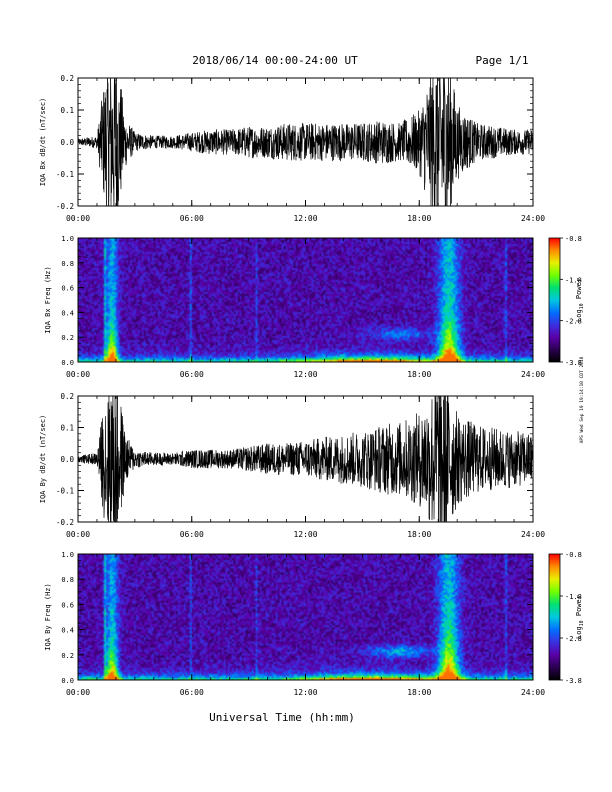  I want to click on page-number: Page 1/1, so click(502, 60).